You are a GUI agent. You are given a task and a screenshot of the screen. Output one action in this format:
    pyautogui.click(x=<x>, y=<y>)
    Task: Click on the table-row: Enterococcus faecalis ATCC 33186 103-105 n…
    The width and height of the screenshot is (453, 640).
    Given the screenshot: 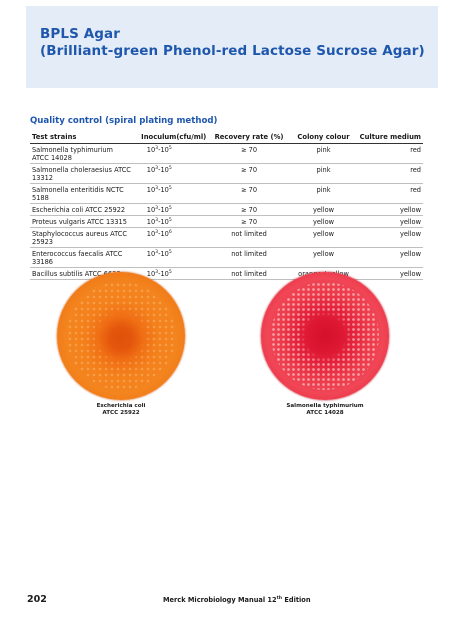 What is the action you would take?
    pyautogui.click(x=226, y=257)
    